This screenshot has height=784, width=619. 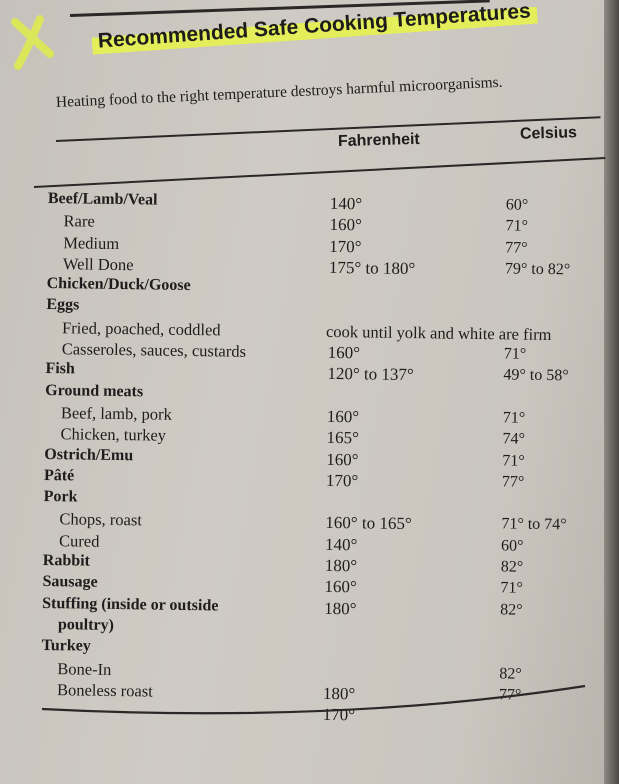 What do you see at coordinates (438, 332) in the screenshot?
I see `cooking-note: cook until yolk and white are firm` at bounding box center [438, 332].